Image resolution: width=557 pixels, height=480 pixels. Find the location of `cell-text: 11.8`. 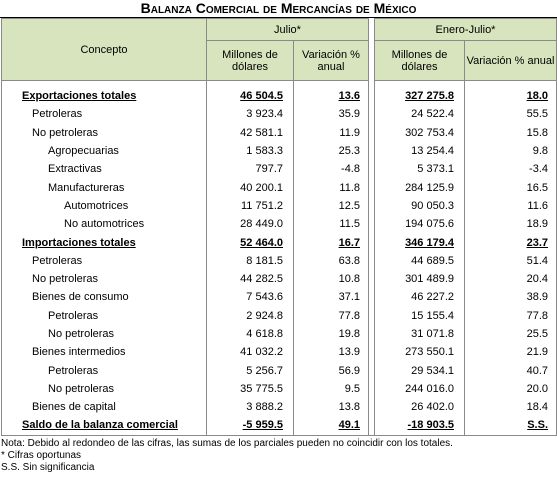

cell-text: 11.8 is located at coordinates (349, 187).